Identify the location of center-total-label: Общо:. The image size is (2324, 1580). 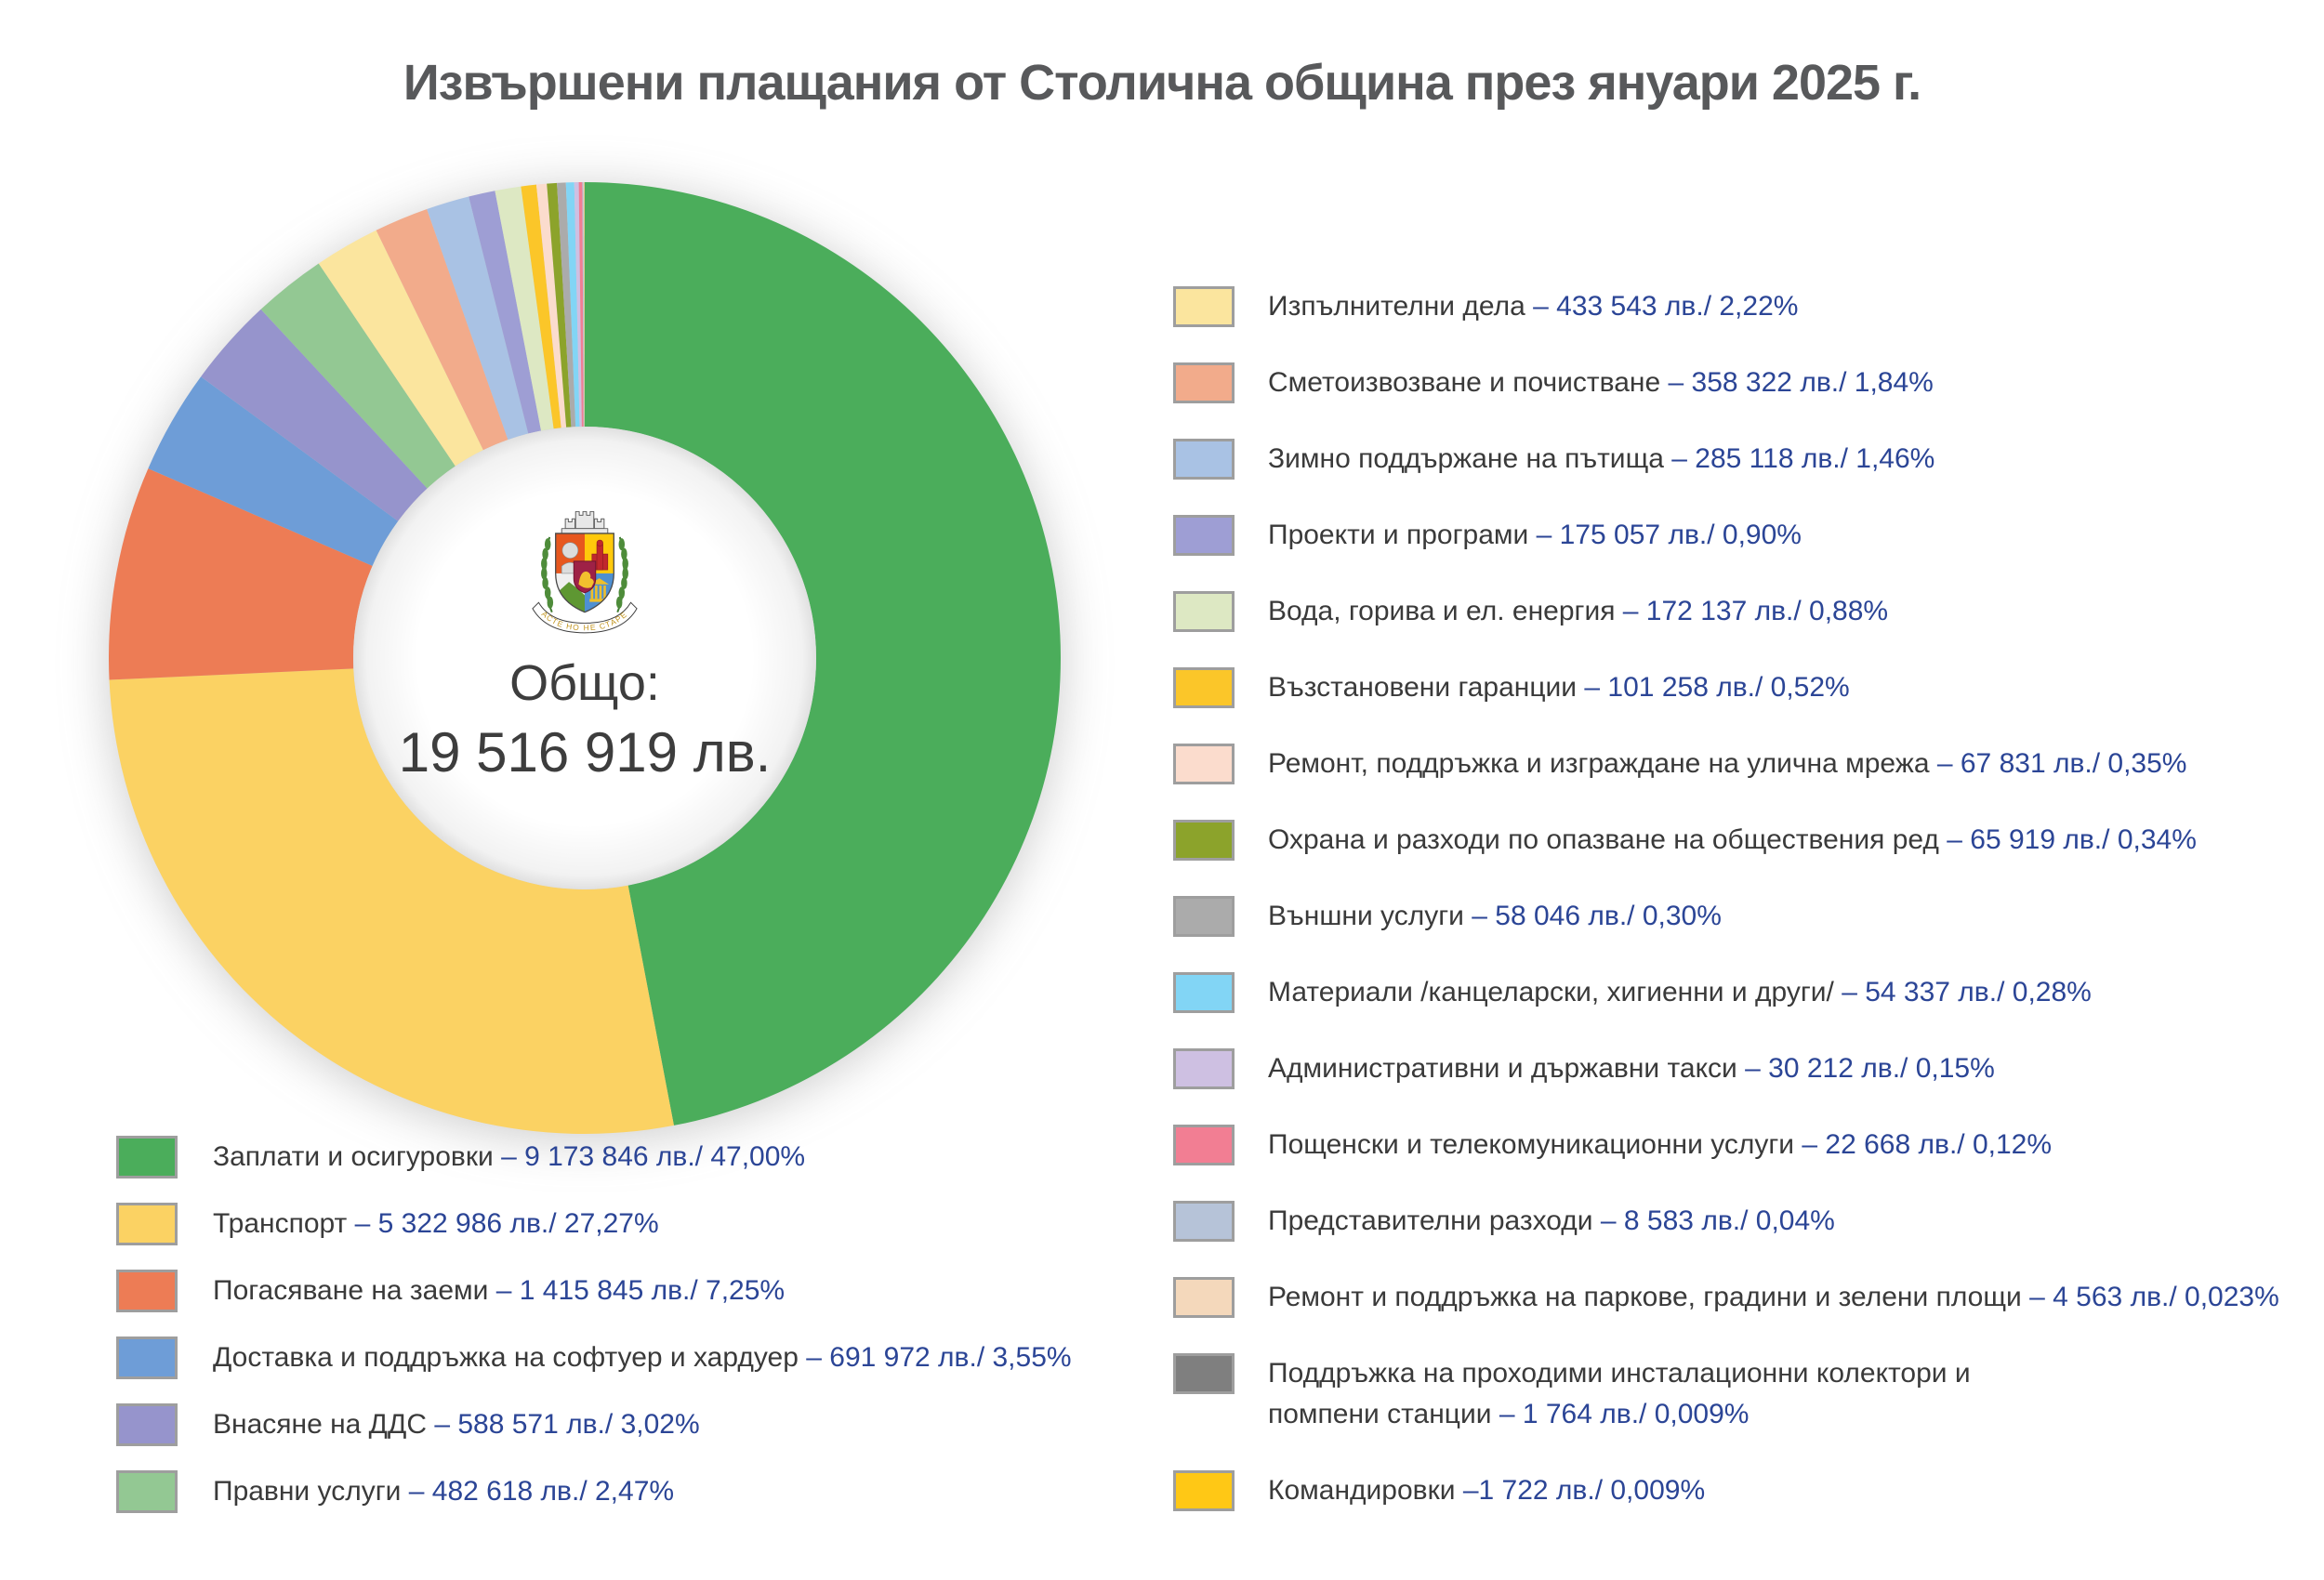
(584, 683).